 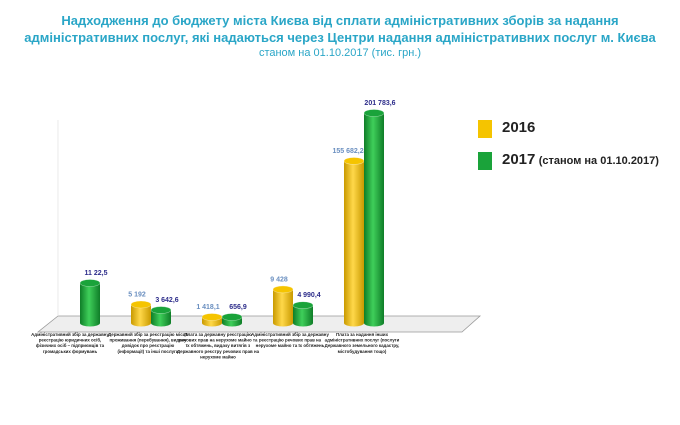 What do you see at coordinates (573, 129) in the screenshot?
I see `legend-item-2016: 2016` at bounding box center [573, 129].